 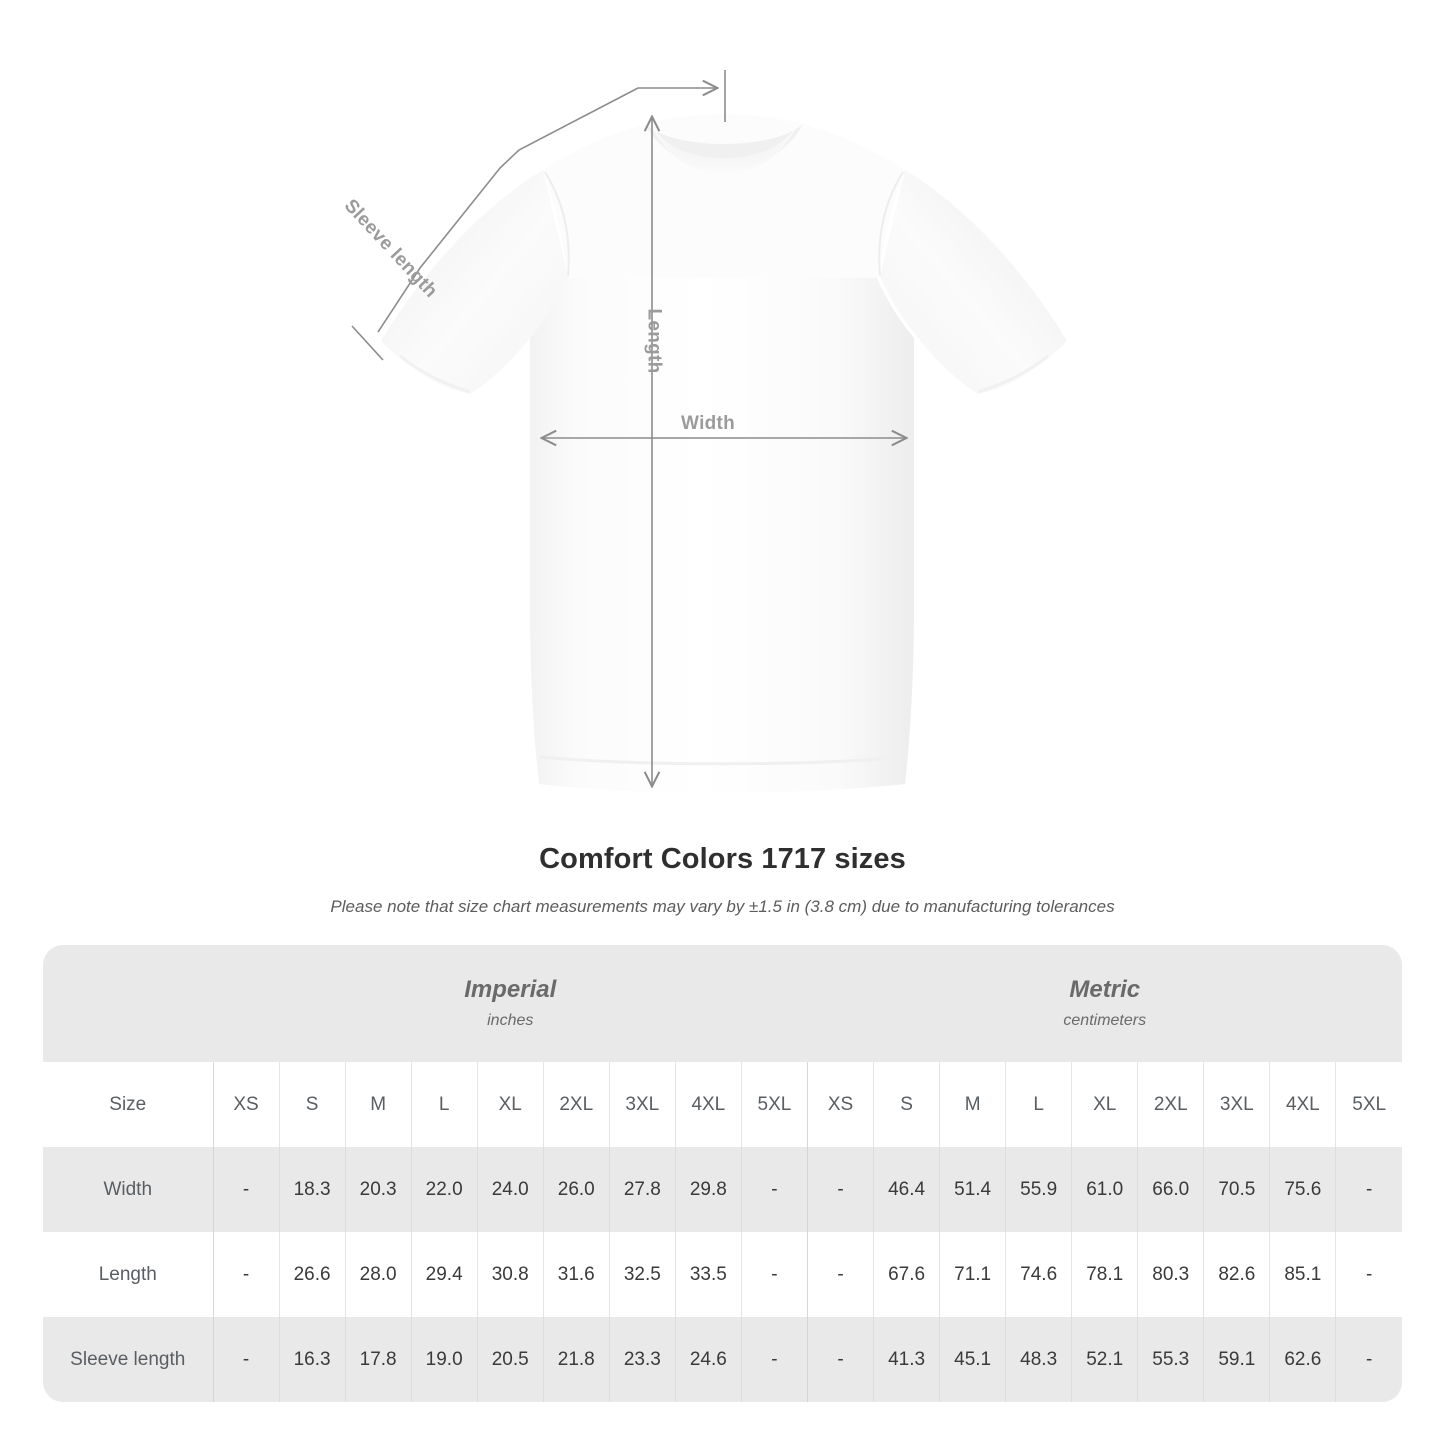 I want to click on size-header-2xl-imperial: 2XL, so click(x=576, y=1104).